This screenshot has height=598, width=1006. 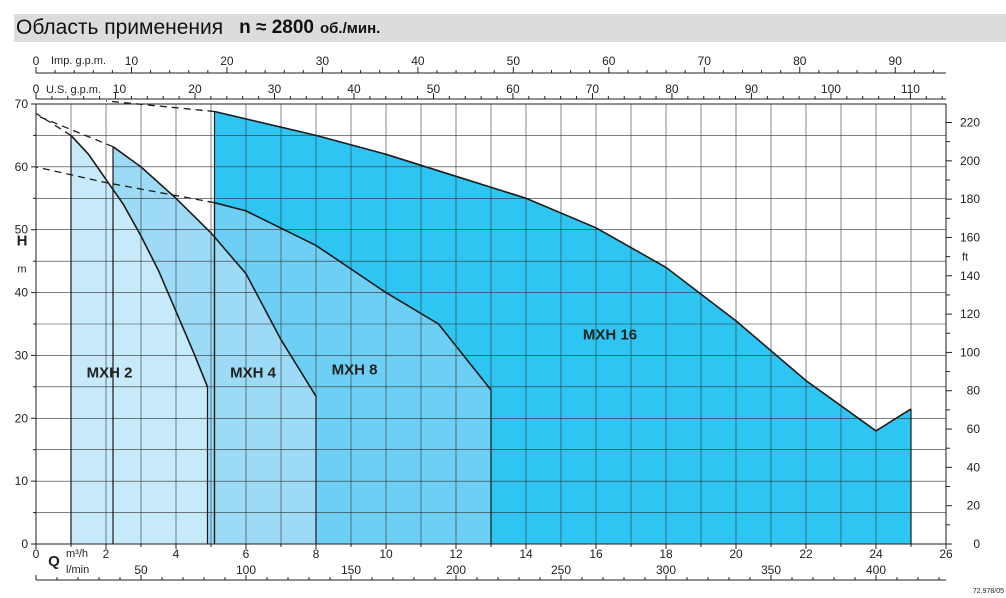 What do you see at coordinates (593, 89) in the screenshot?
I see `x-us-tick-label: 70` at bounding box center [593, 89].